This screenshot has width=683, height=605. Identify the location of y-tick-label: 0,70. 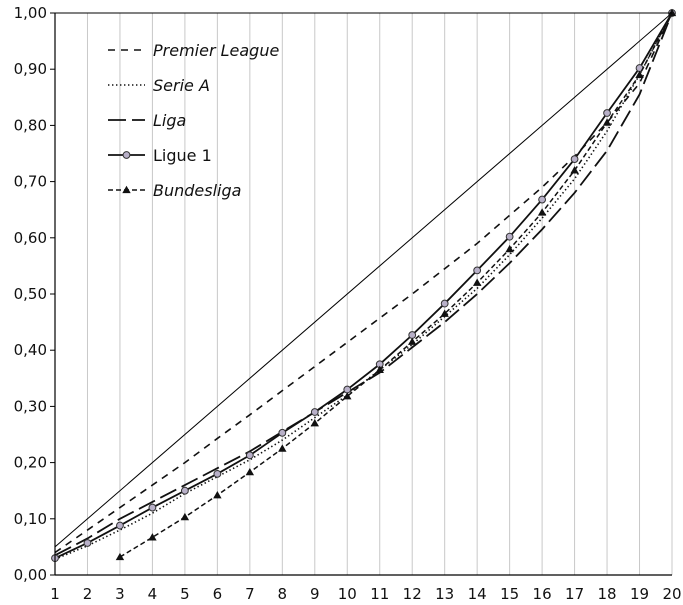
(30, 182).